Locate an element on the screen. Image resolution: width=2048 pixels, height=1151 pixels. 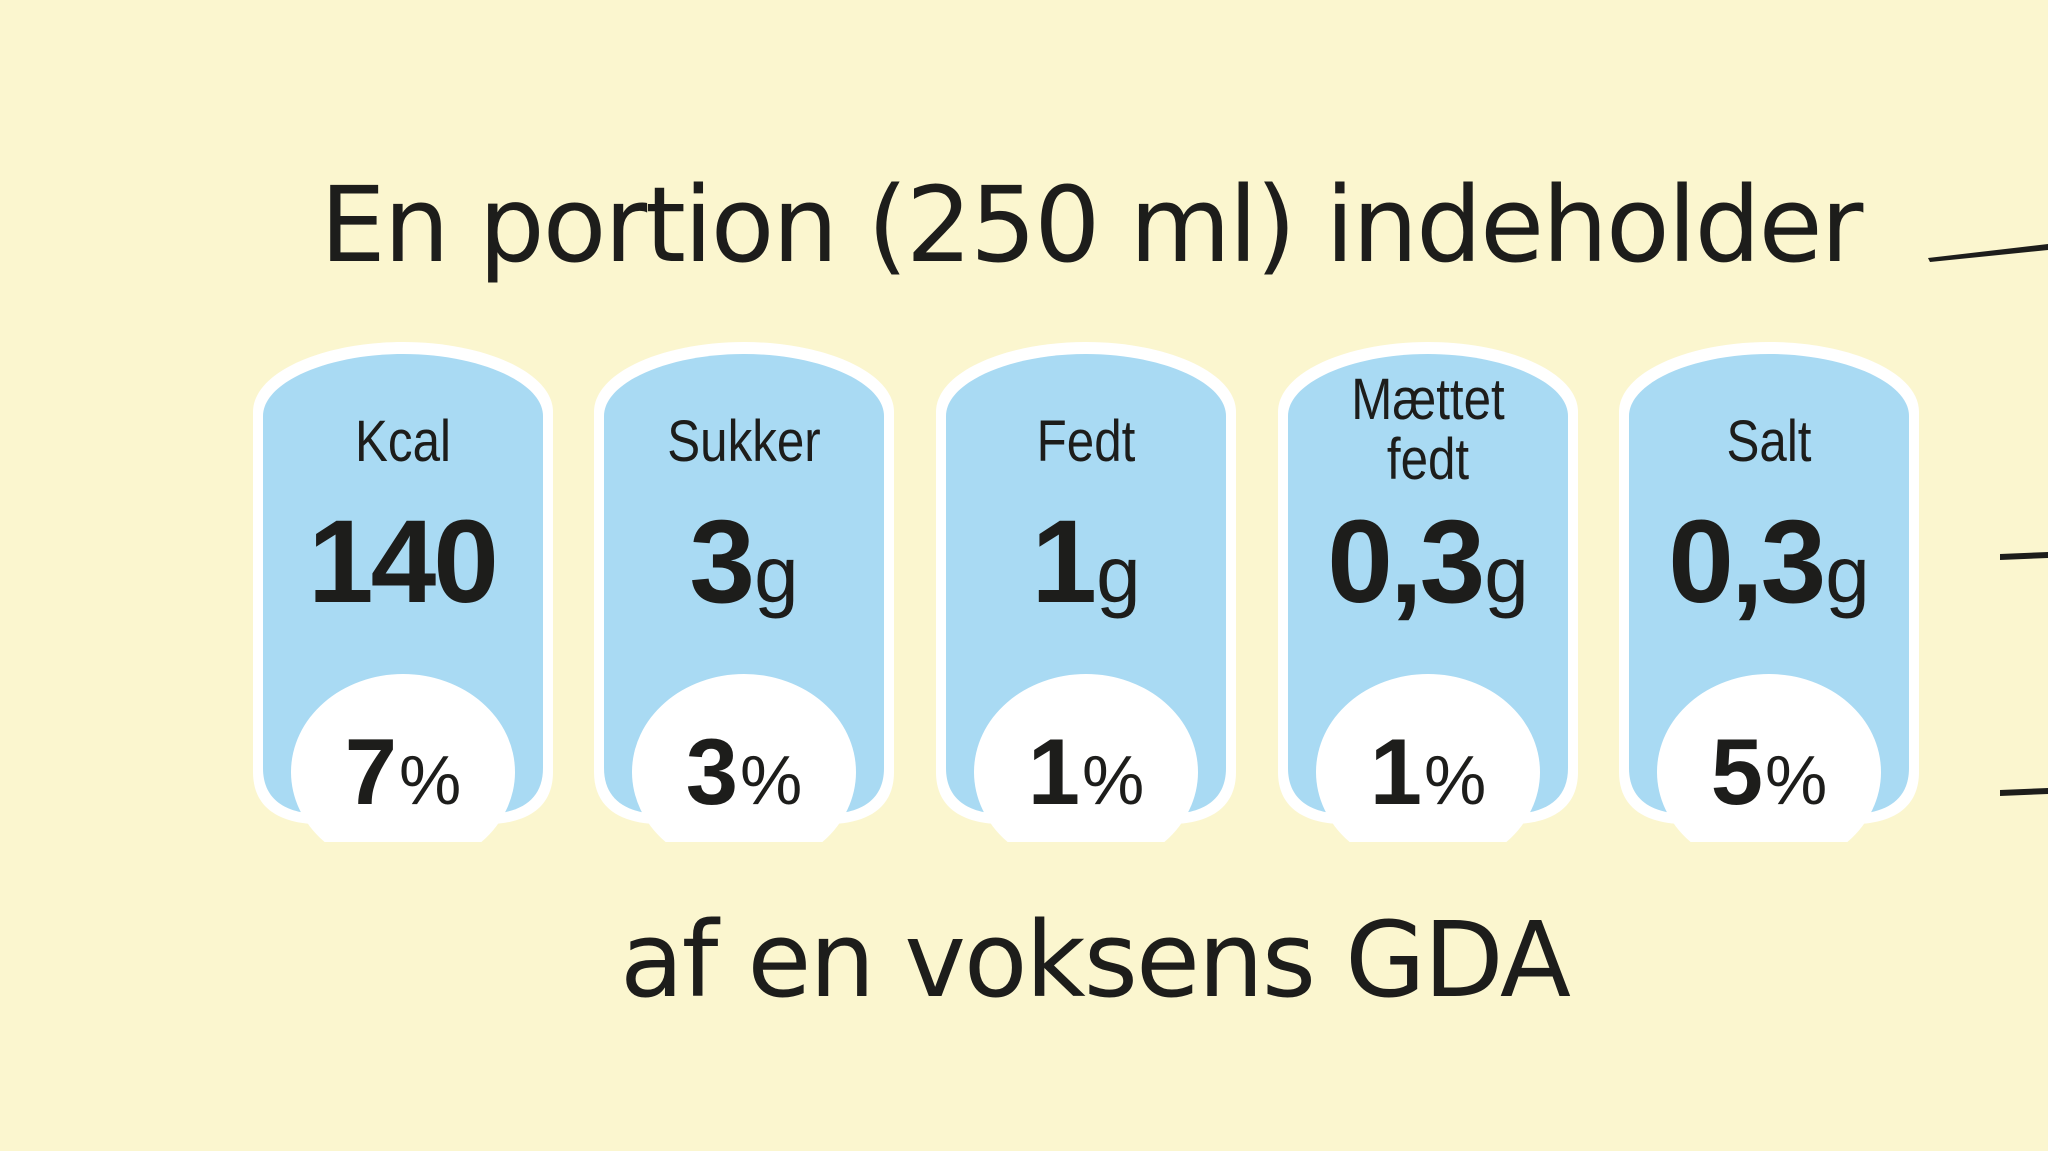
nutrient-label-maettet-fedt: Mættet fedt 0,3g 1% is located at coordinates (1428, 587).